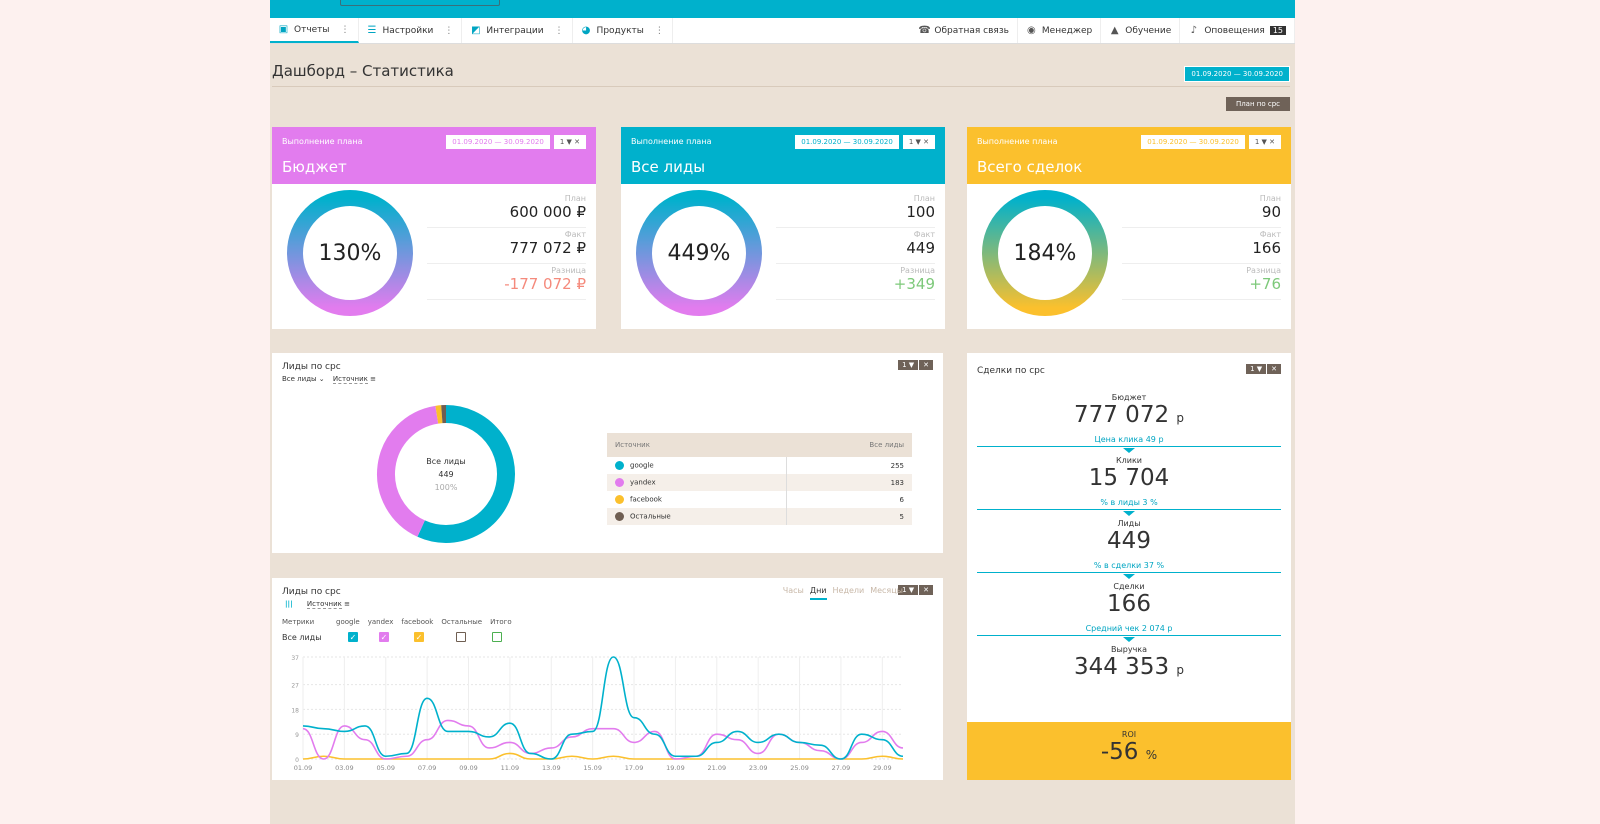  What do you see at coordinates (466, 474) in the screenshot?
I see `pie-slice-google` at bounding box center [466, 474].